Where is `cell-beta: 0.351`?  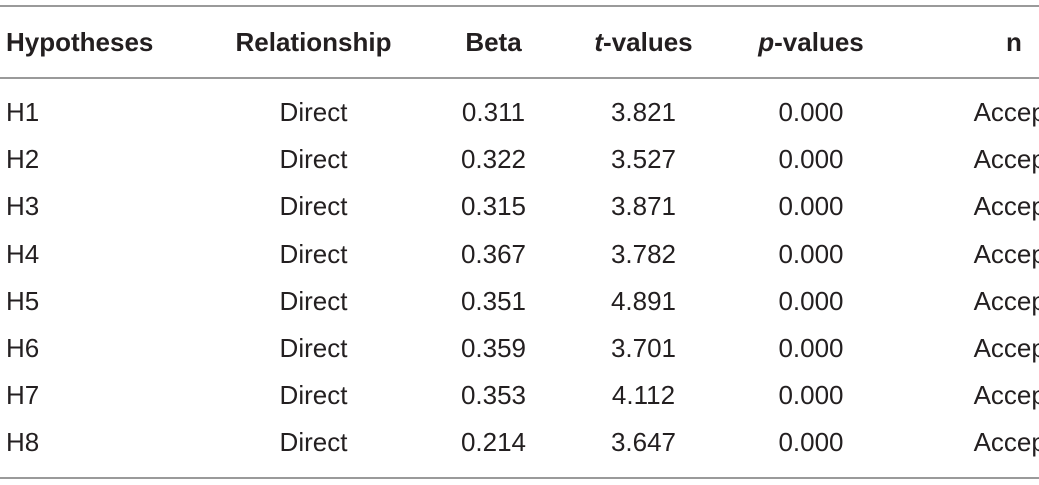
cell-beta: 0.351 is located at coordinates (493, 300).